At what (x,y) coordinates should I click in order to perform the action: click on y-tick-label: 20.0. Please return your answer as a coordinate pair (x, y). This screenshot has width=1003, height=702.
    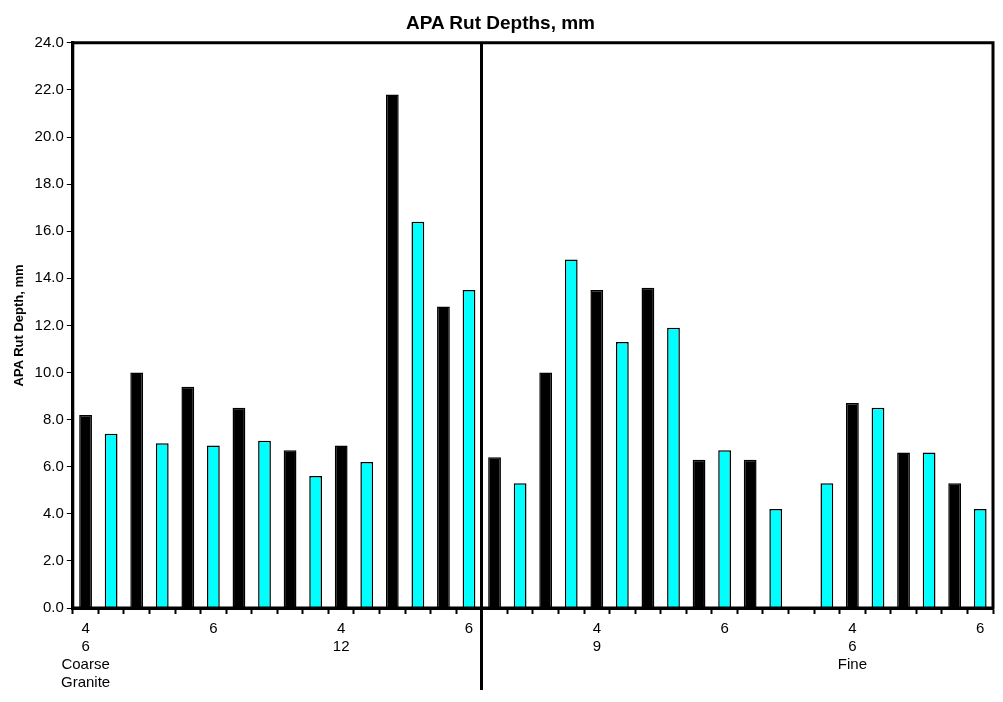
    Looking at the image, I should click on (49, 136).